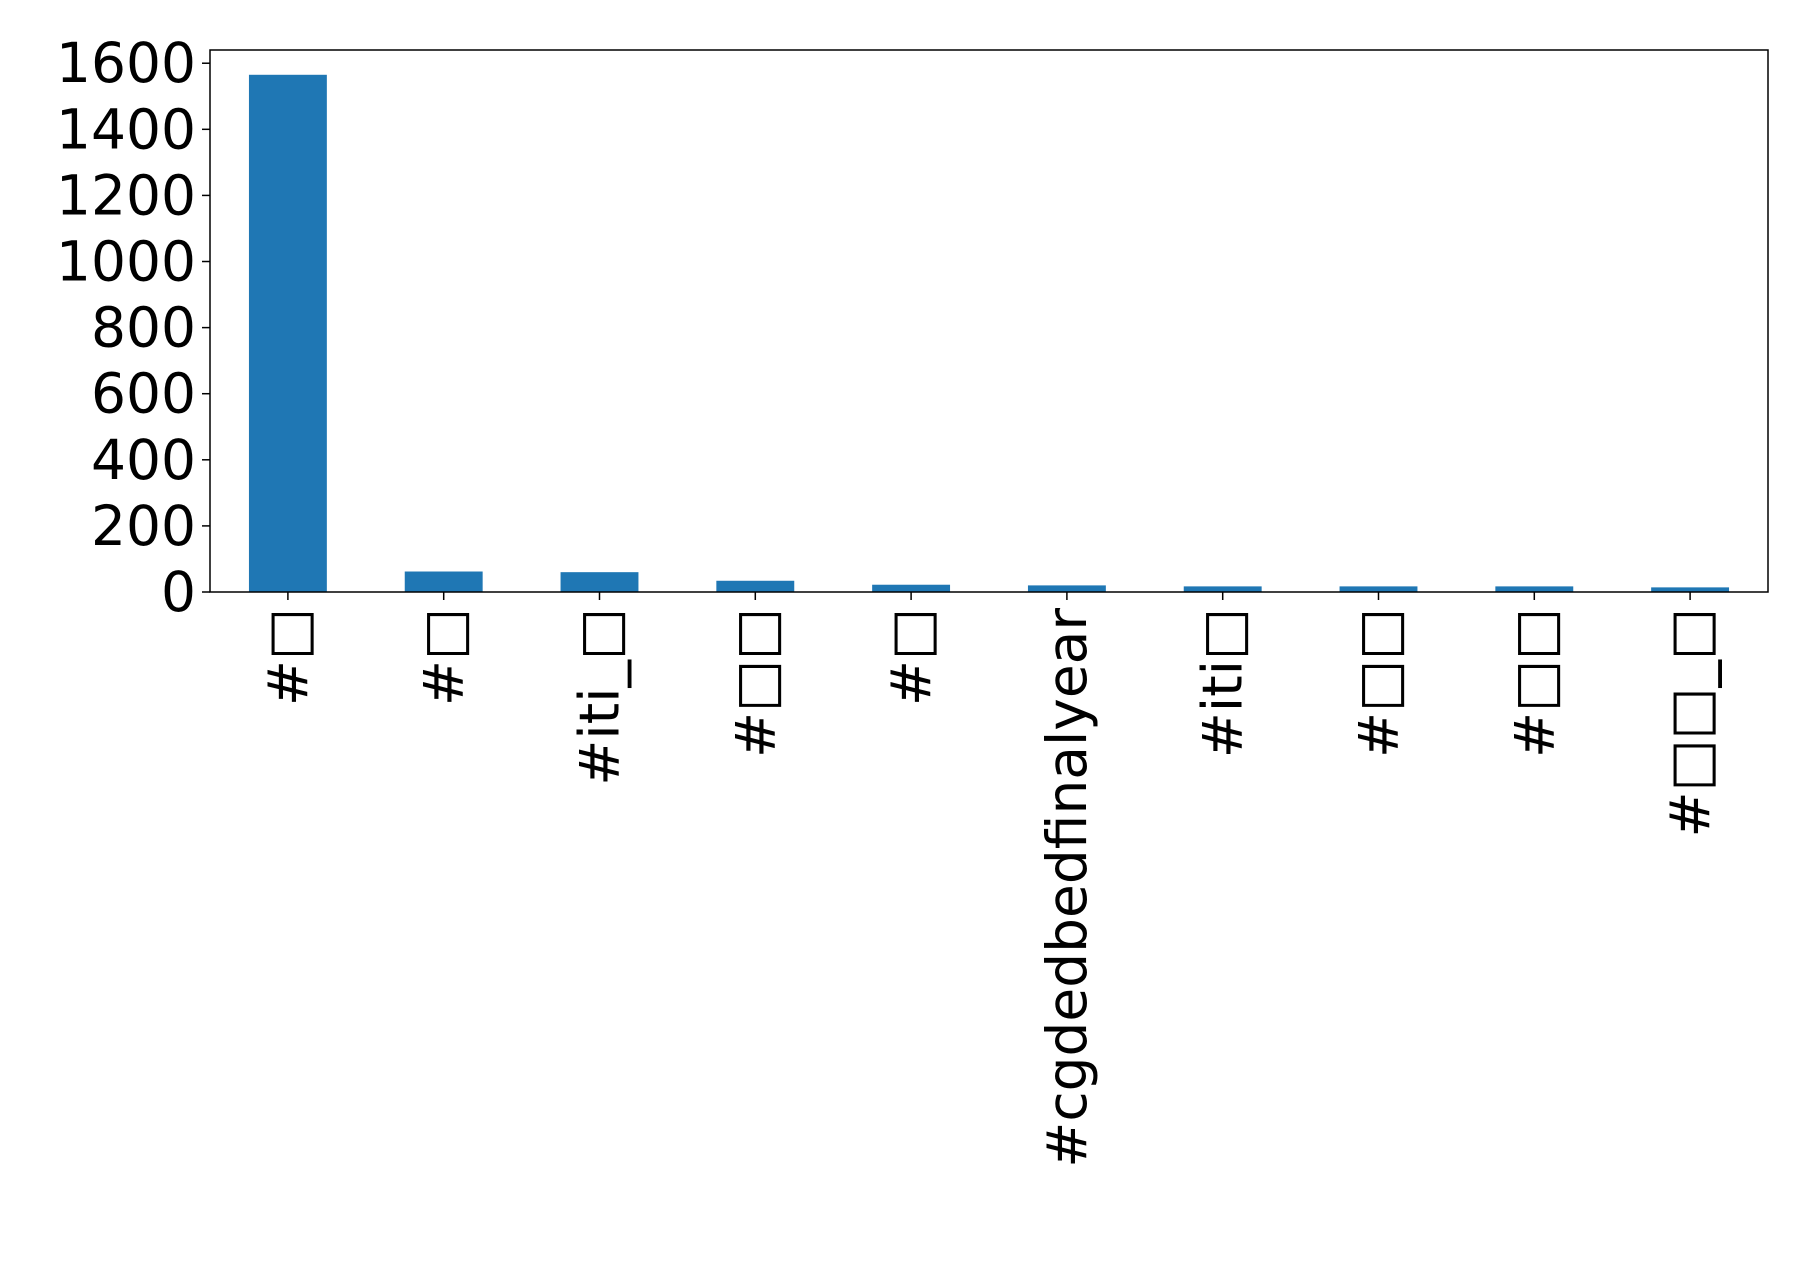 This screenshot has width=1798, height=1275. Describe the element at coordinates (126, 195) in the screenshot. I see `y-tick-label-6: 1200` at that location.